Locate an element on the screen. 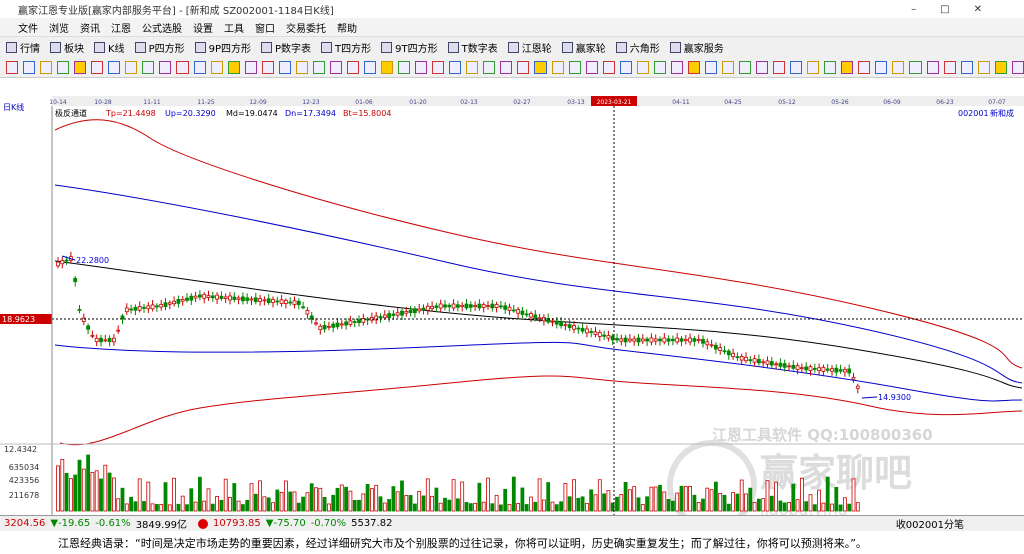 This screenshot has width=1024, height=554. toolbar-button: 板块 is located at coordinates (67, 47).